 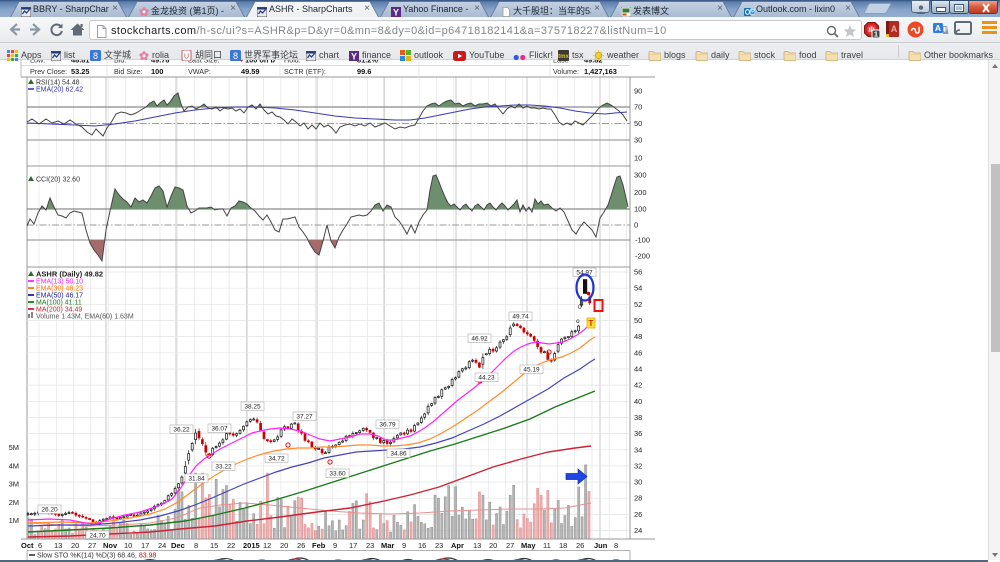 What do you see at coordinates (638, 272) in the screenshot?
I see `svg-text: 56` at bounding box center [638, 272].